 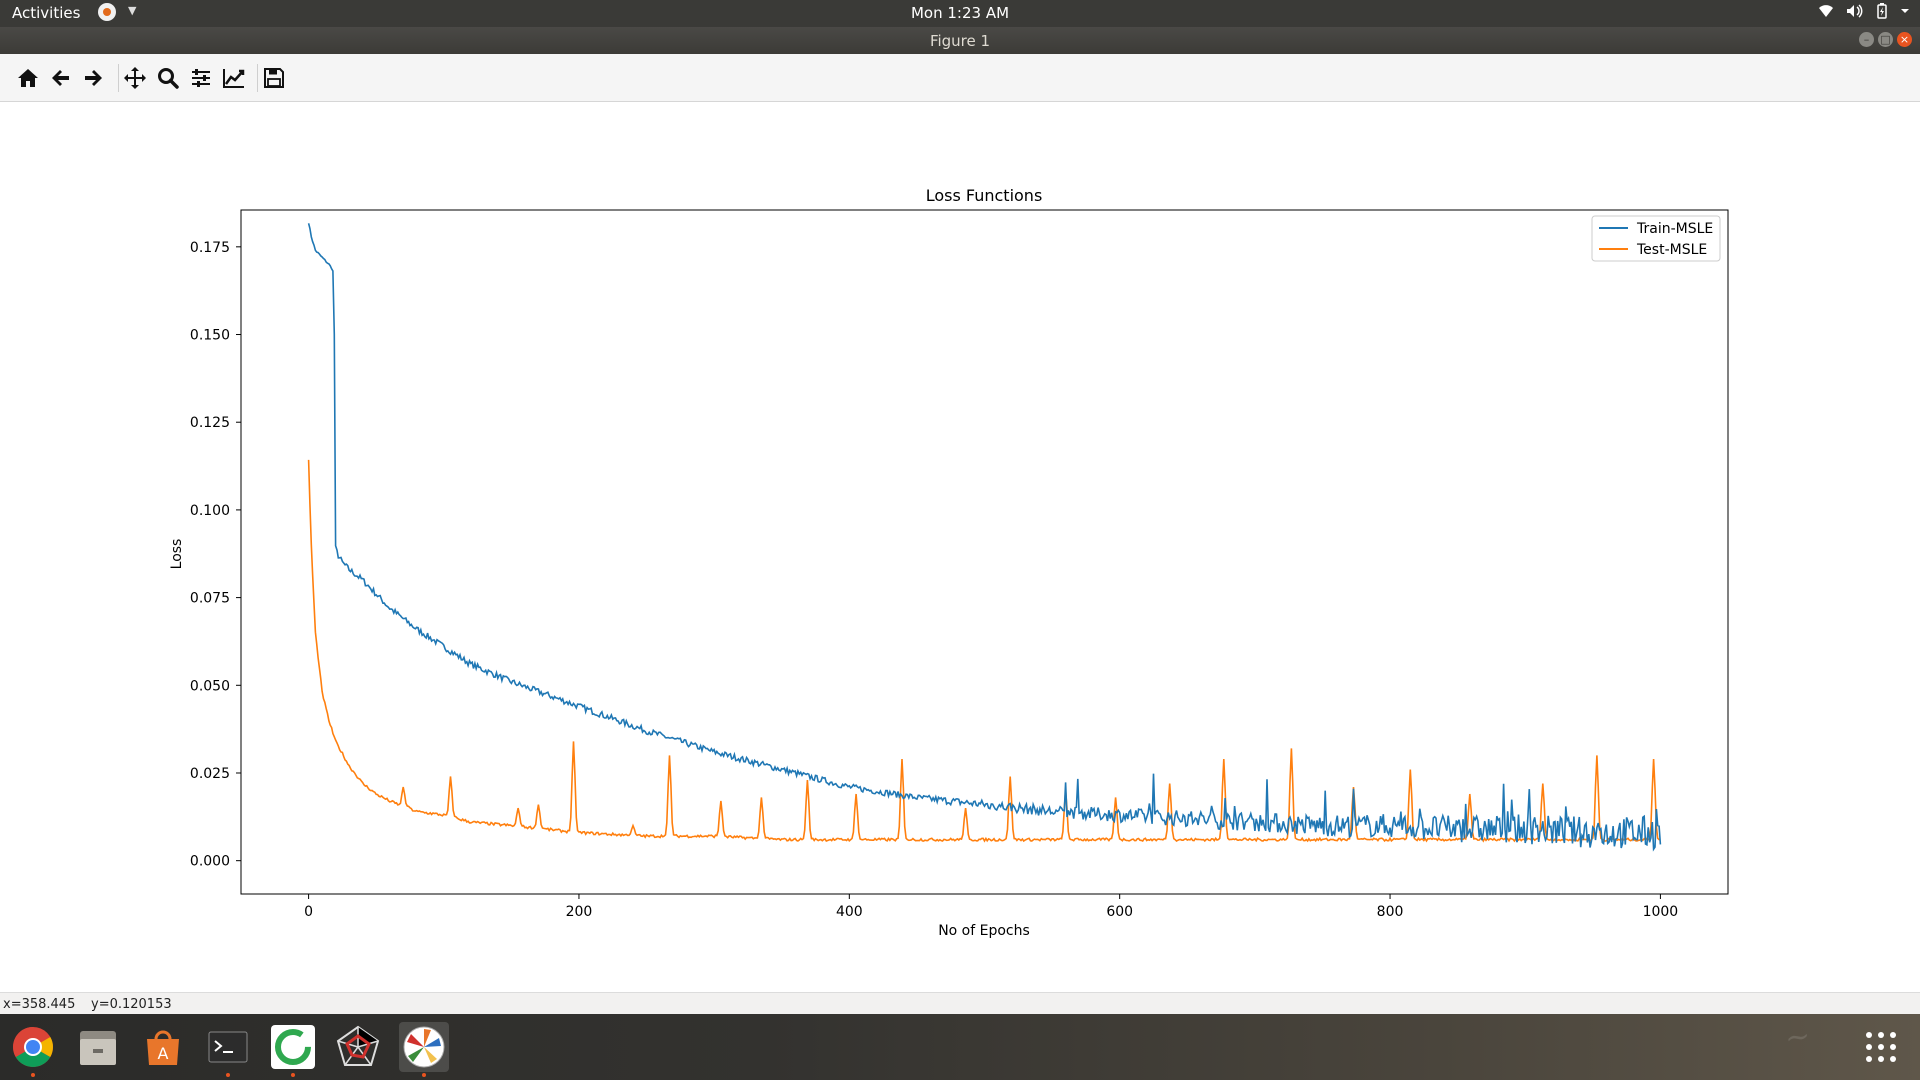 What do you see at coordinates (1905, 11) in the screenshot?
I see `chevron-down-icon` at bounding box center [1905, 11].